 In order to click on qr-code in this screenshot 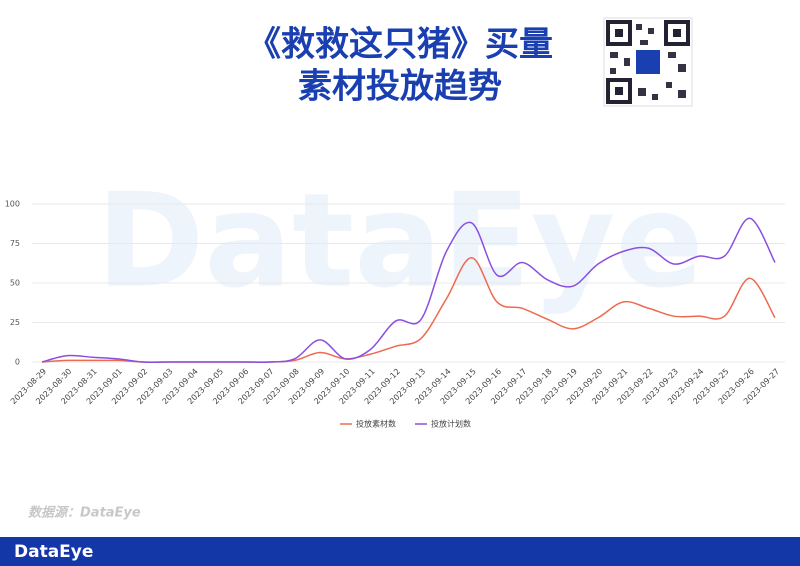, I will do `click(648, 62)`.